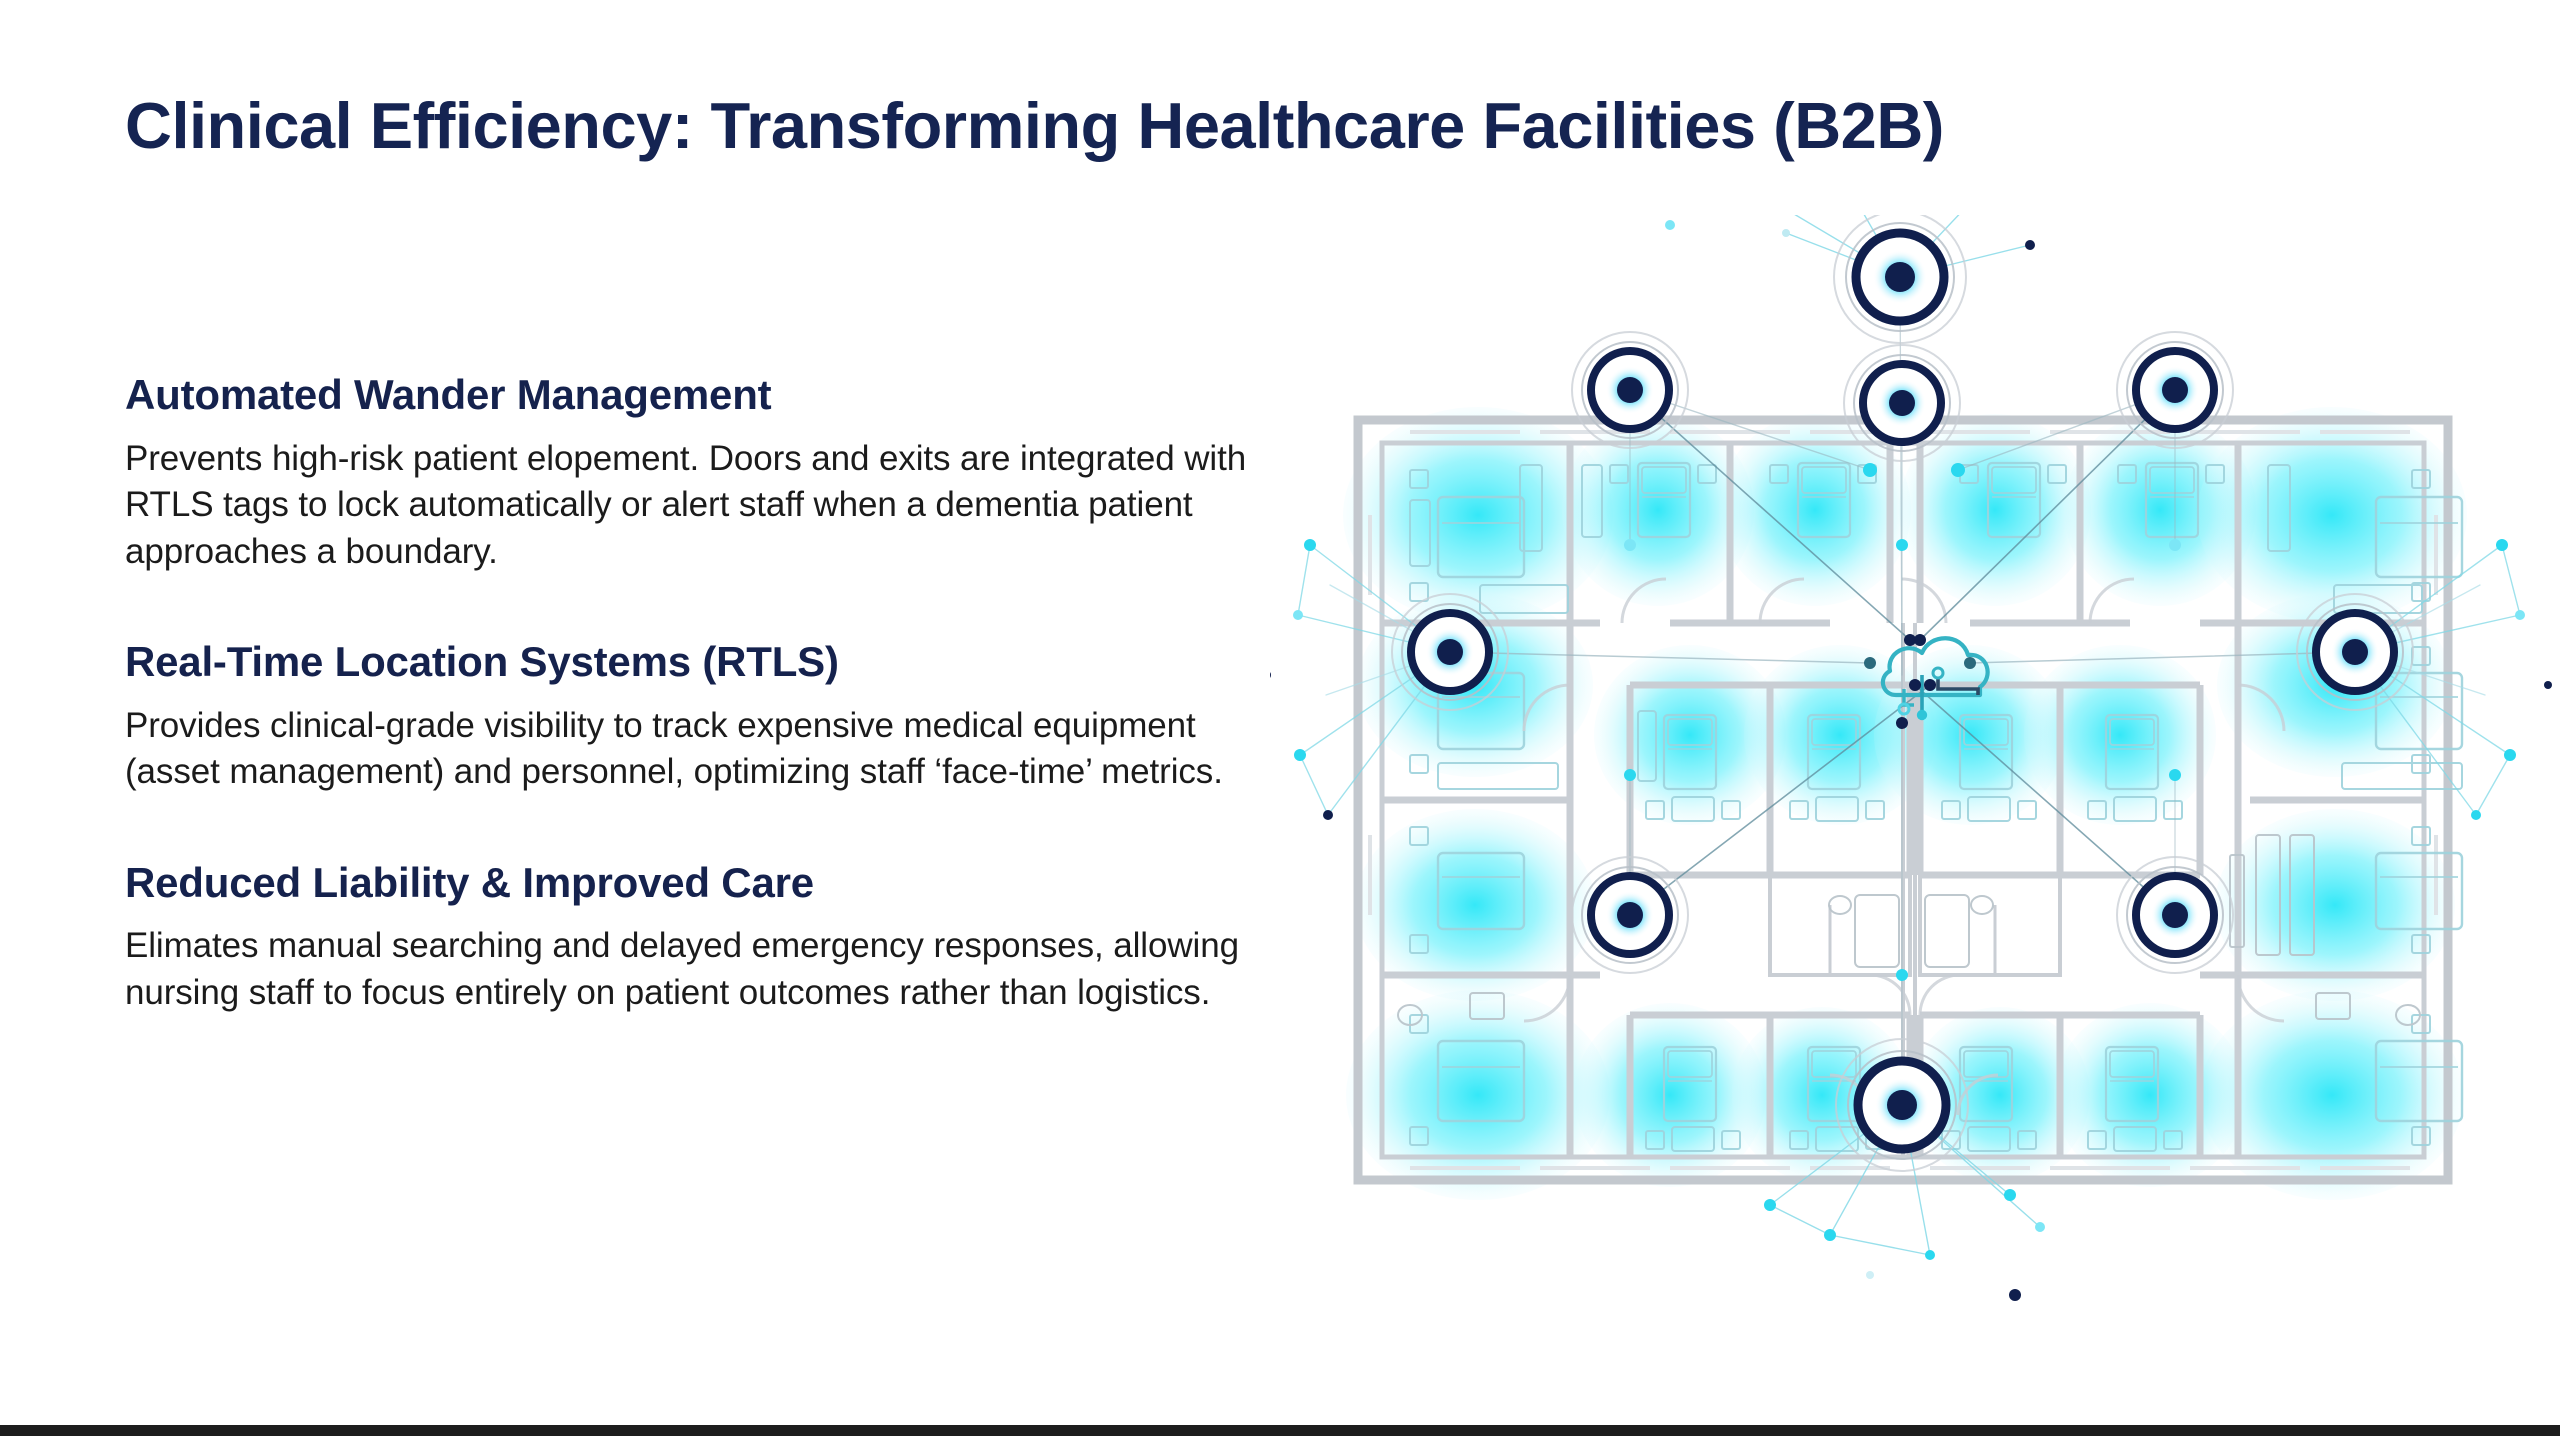  What do you see at coordinates (1935, 678) in the screenshot?
I see `cloud-icon` at bounding box center [1935, 678].